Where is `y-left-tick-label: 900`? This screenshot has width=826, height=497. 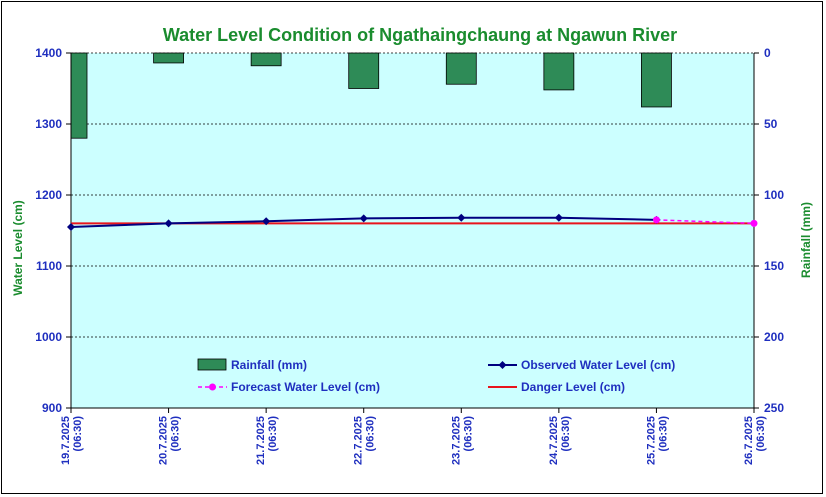
y-left-tick-label: 900 is located at coordinates (52, 408).